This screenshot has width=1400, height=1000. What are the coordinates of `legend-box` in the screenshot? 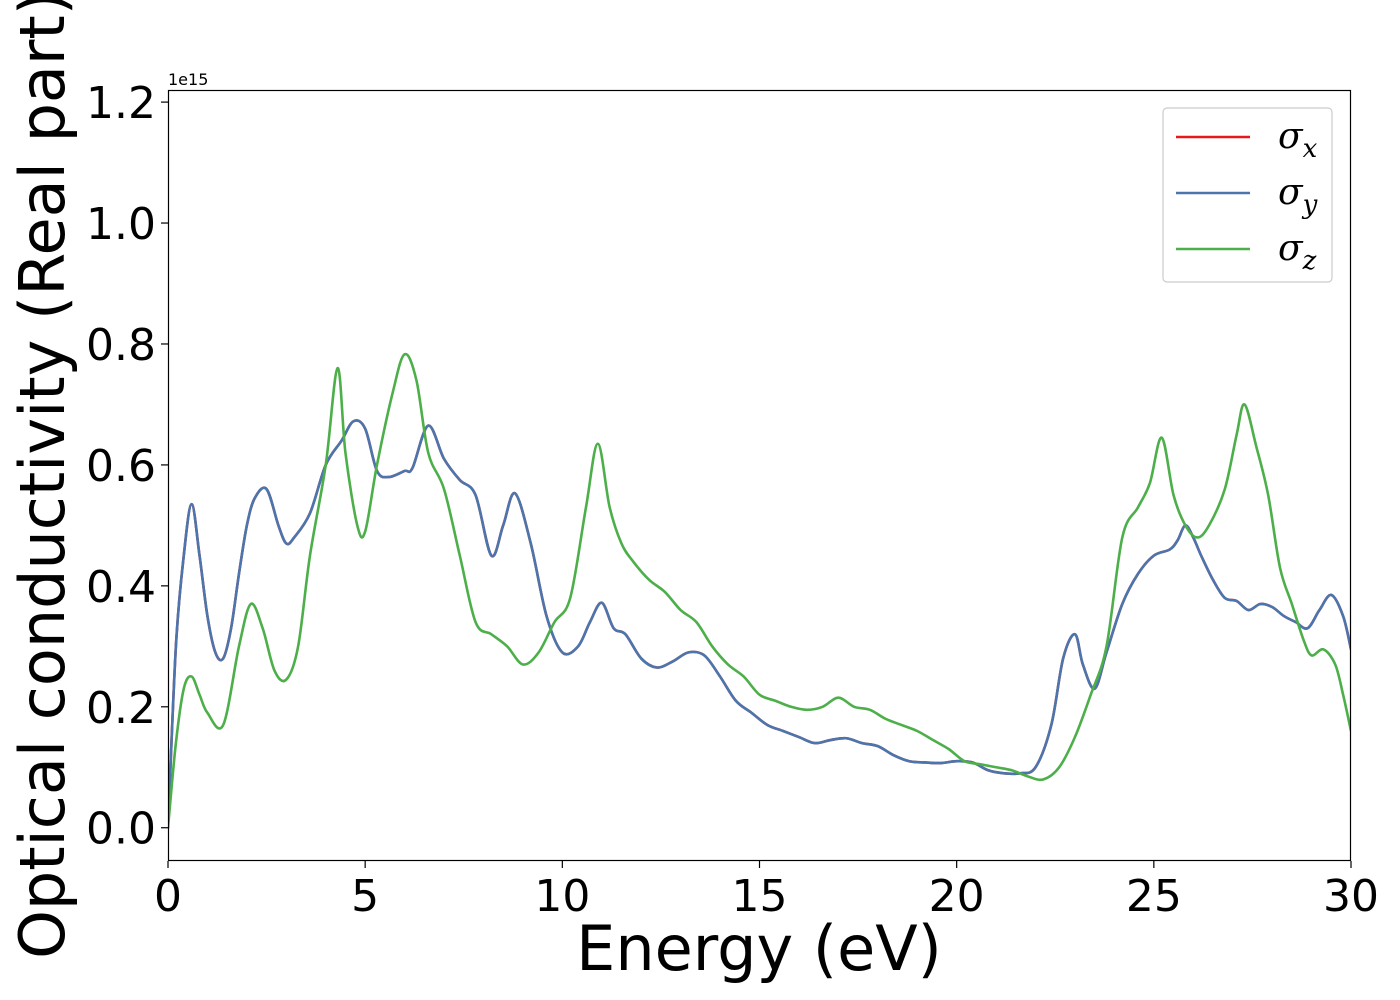 It's located at (1247, 195).